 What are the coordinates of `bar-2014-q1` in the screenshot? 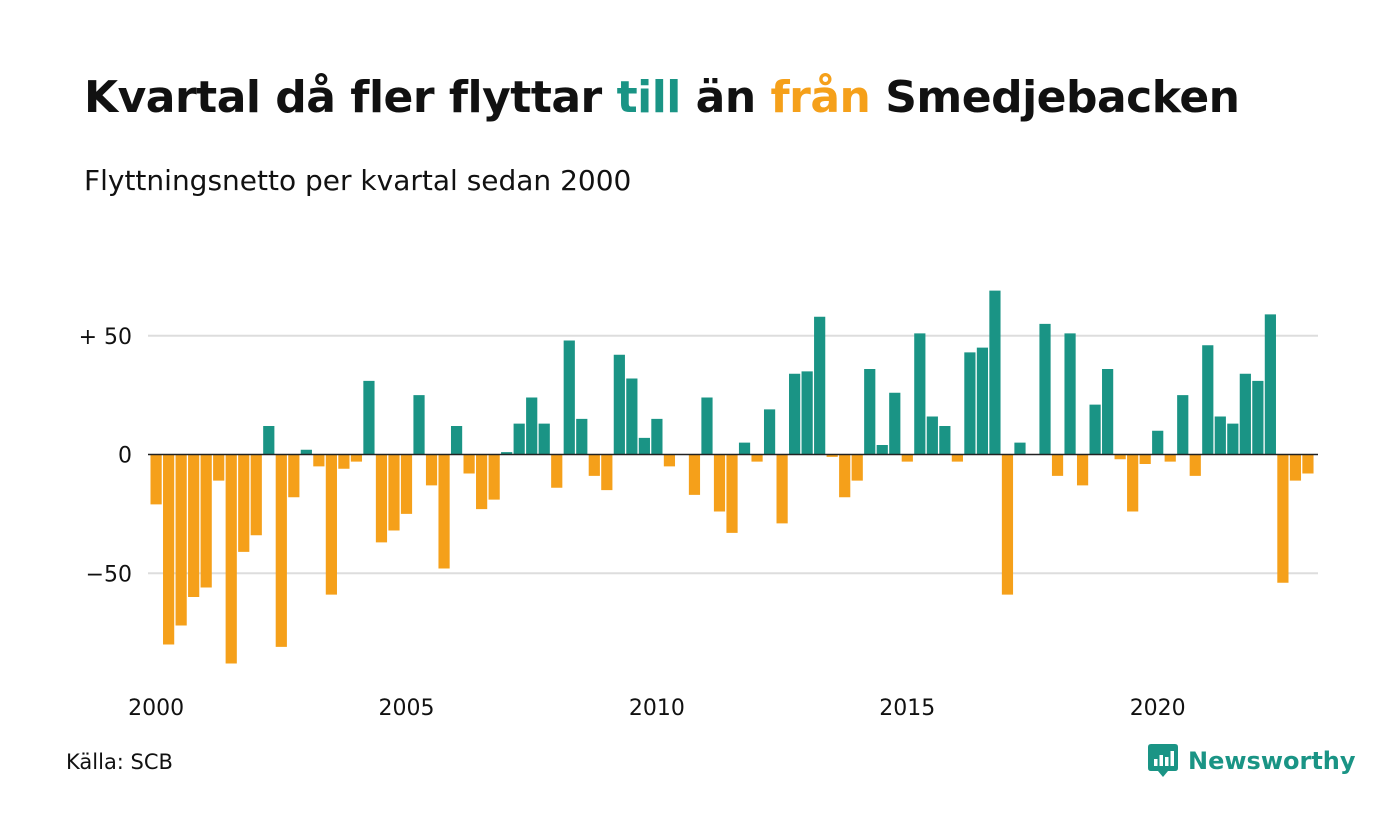 It's located at (857, 467).